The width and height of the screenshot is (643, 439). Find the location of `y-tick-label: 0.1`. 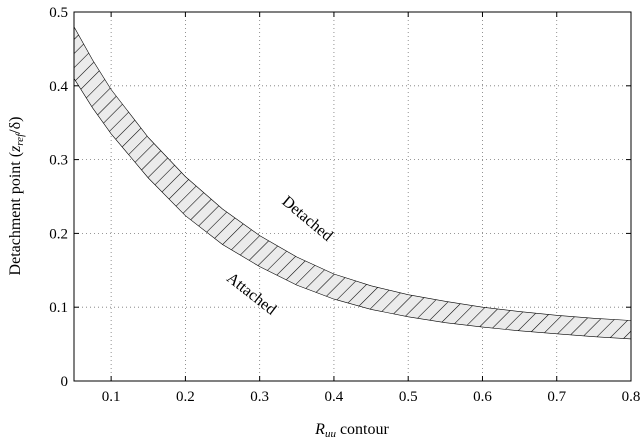

y-tick-label: 0.1 is located at coordinates (58, 308).